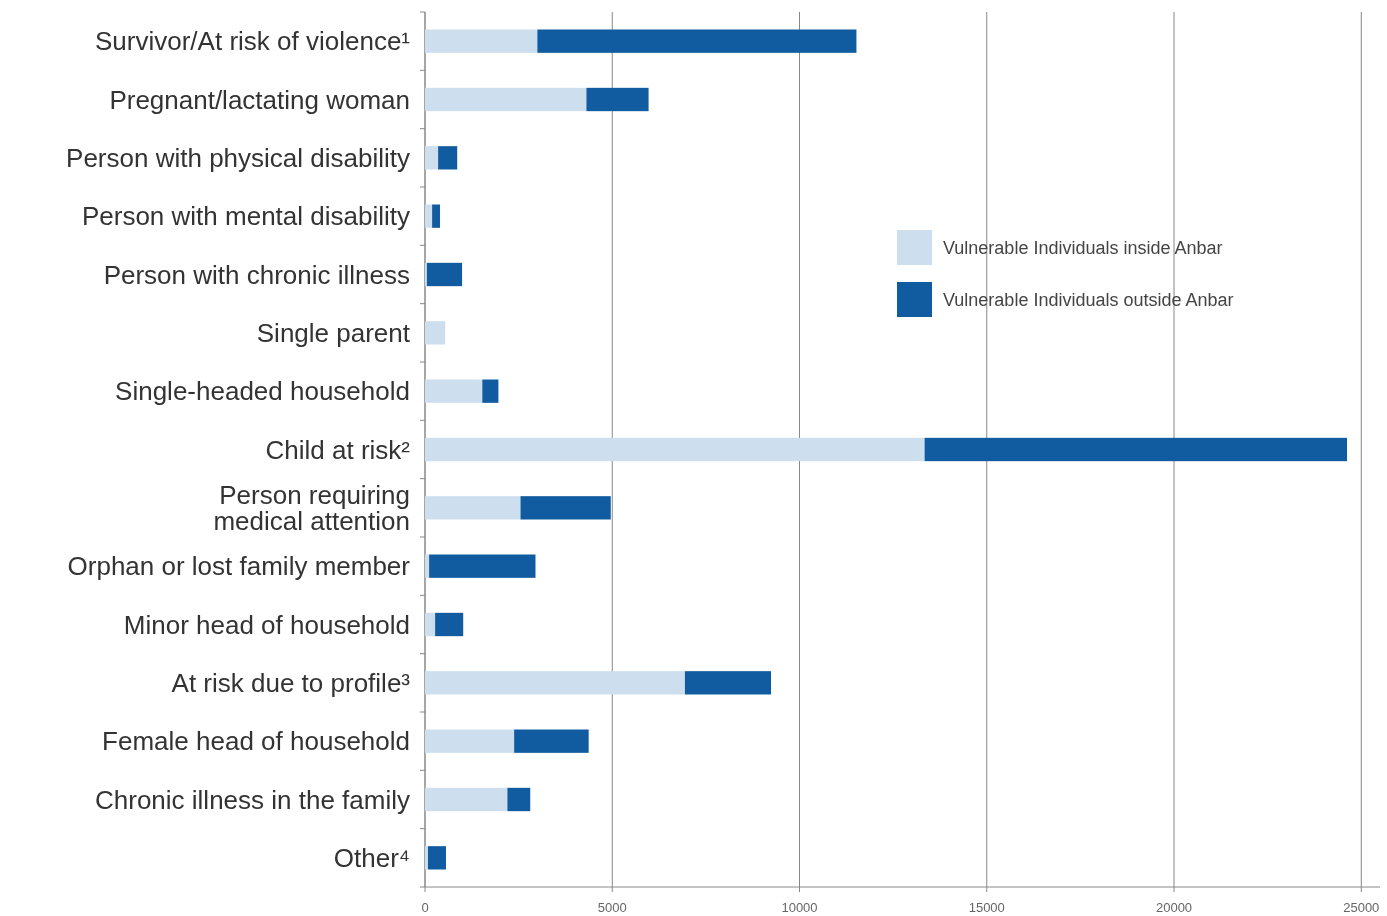  What do you see at coordinates (239, 566) in the screenshot?
I see `y-tick-label: Orphan or lost family member` at bounding box center [239, 566].